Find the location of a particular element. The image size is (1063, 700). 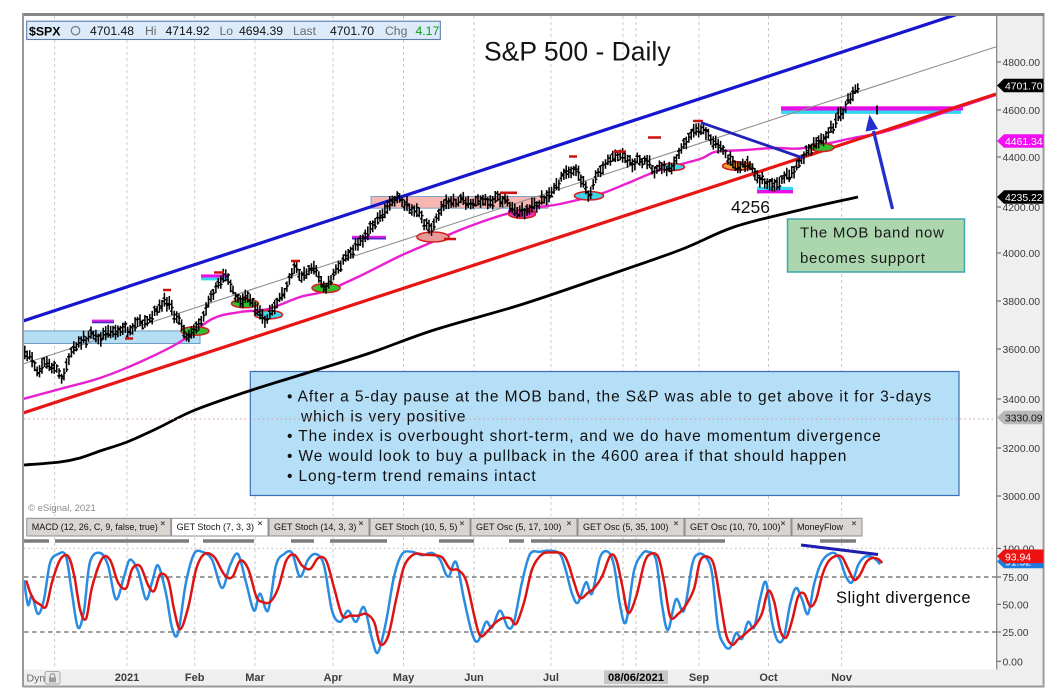

svg-text: Lo is located at coordinates (227, 31).